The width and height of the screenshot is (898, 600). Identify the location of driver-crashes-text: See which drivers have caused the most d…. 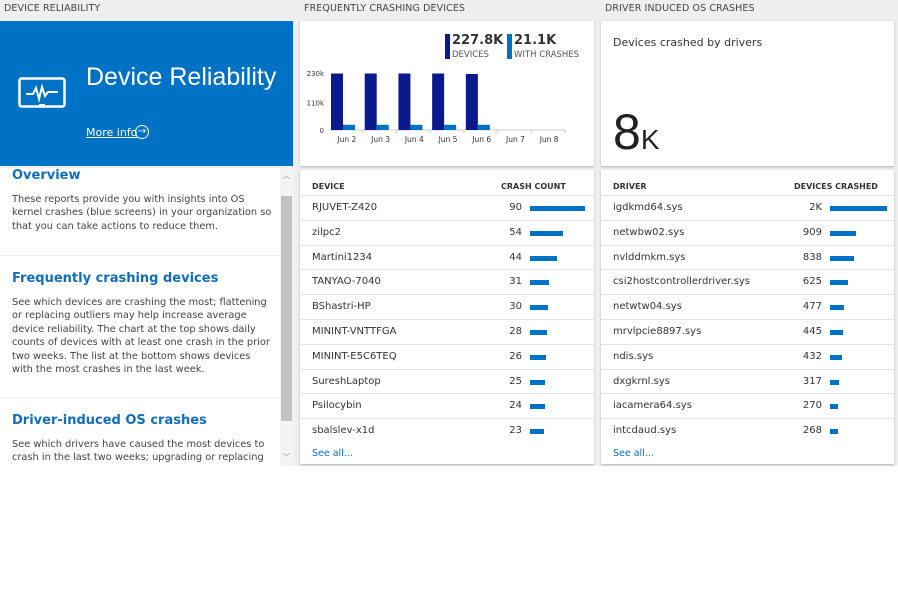
(138, 452).